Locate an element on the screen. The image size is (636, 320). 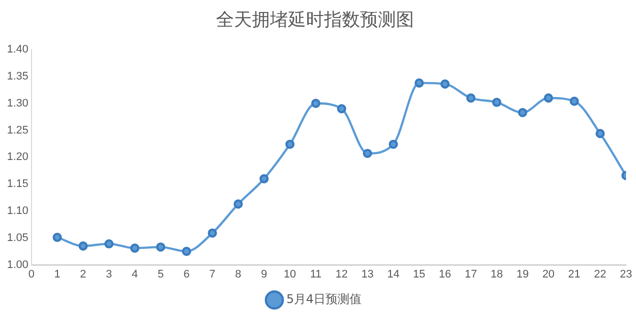
y-tick-label: 1.30 is located at coordinates (17, 103).